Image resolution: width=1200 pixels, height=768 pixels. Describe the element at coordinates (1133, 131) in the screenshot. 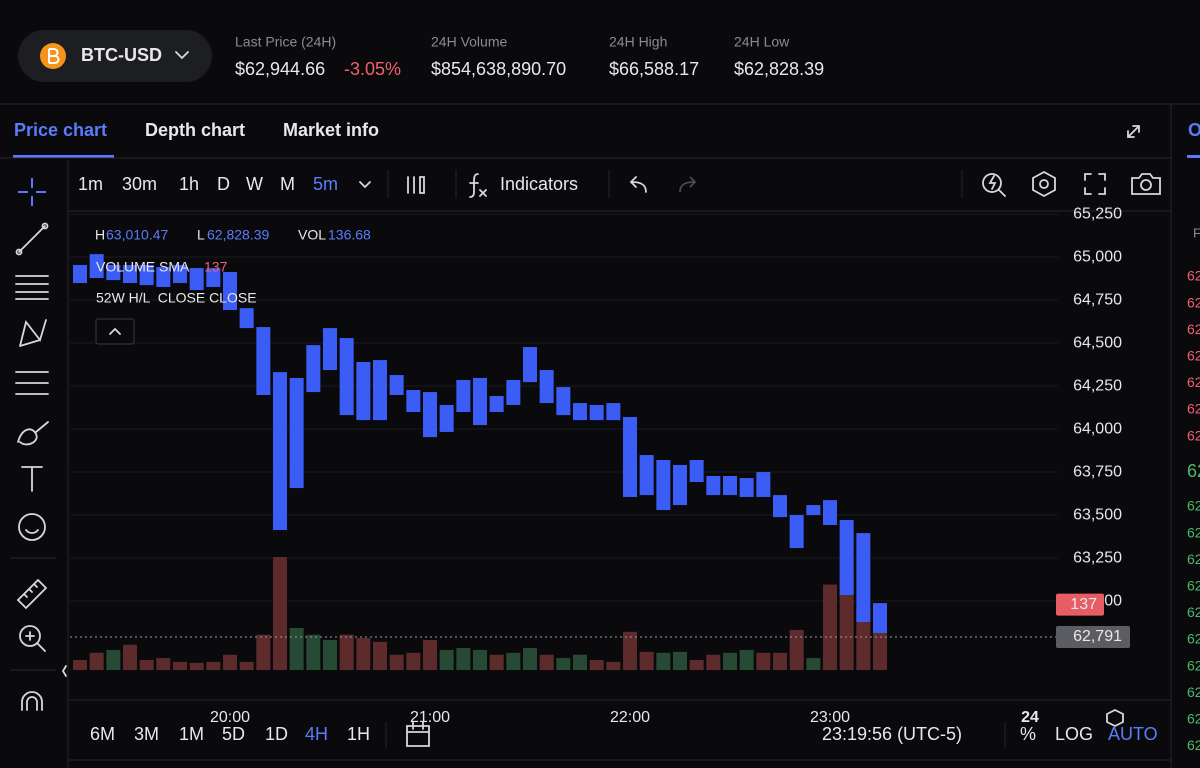

I see `expand-icon` at that location.